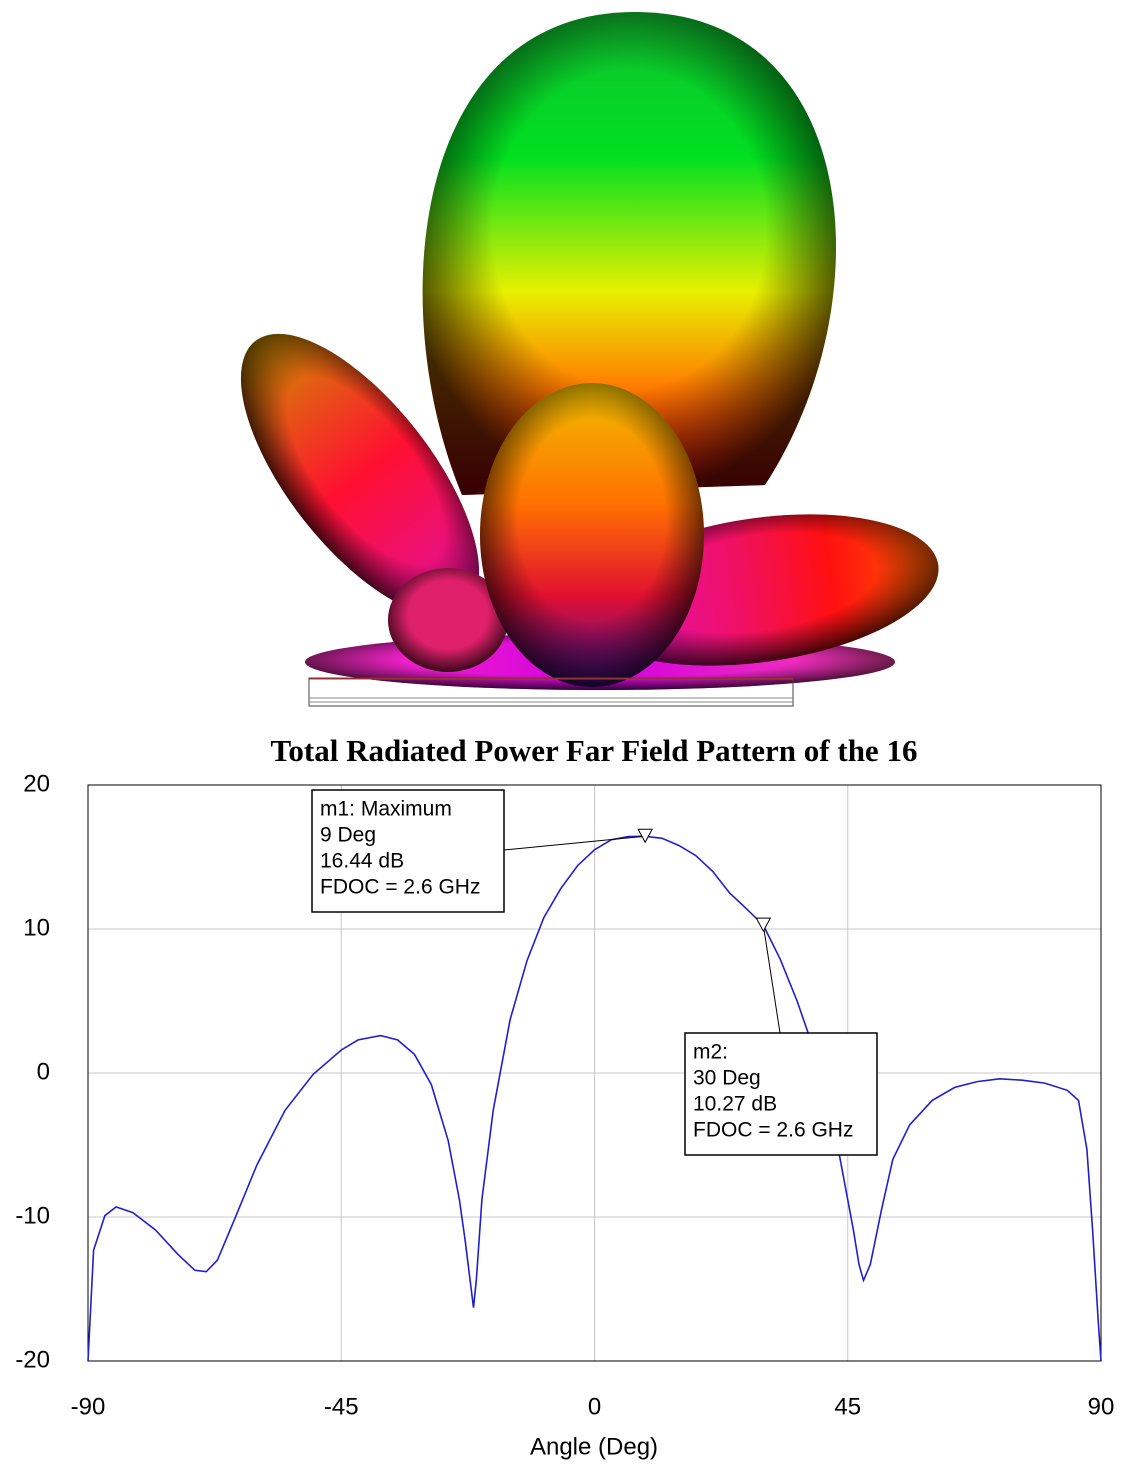 The image size is (1138, 1482). What do you see at coordinates (594, 1446) in the screenshot?
I see `x-axis-label: Angle (Deg)` at bounding box center [594, 1446].